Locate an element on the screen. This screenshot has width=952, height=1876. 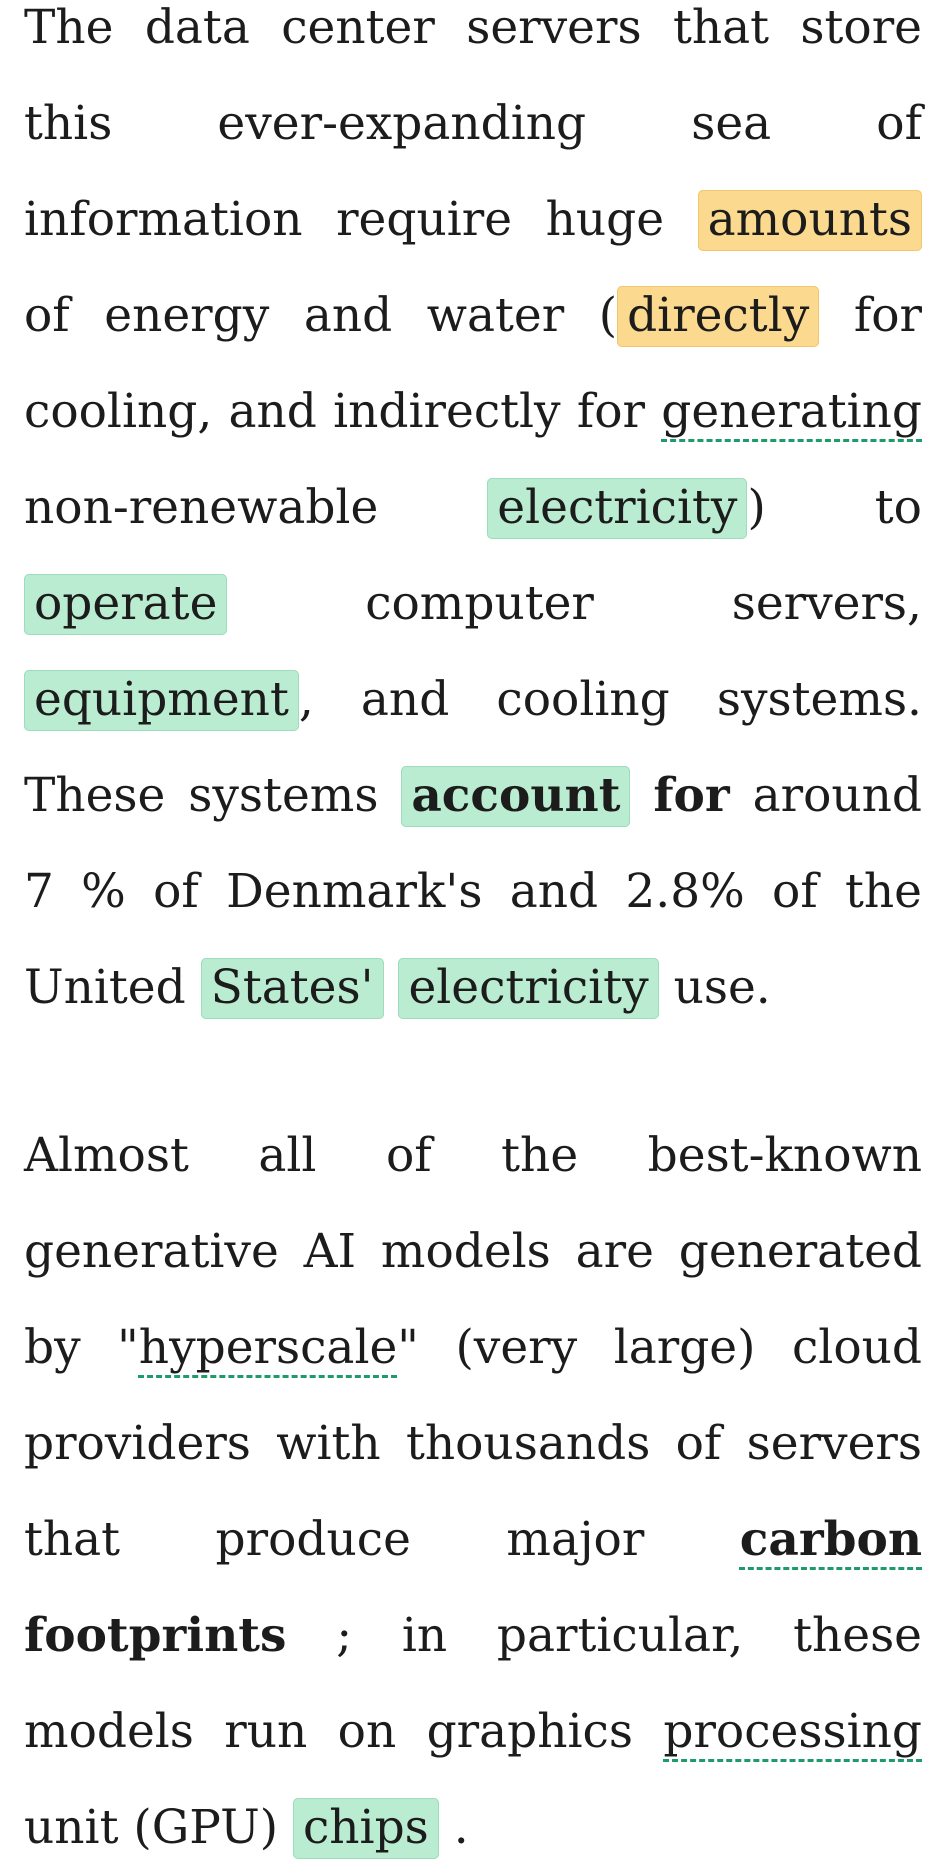
text-run: non-renewable is located at coordinates (256, 507).